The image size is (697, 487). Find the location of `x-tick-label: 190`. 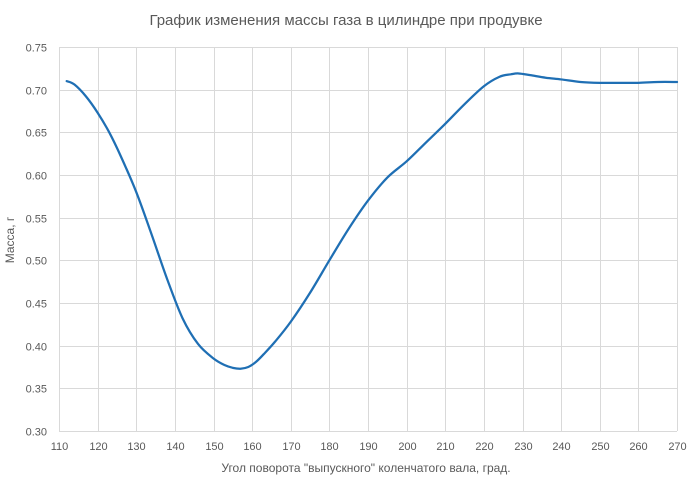

x-tick-label: 190 is located at coordinates (368, 447).